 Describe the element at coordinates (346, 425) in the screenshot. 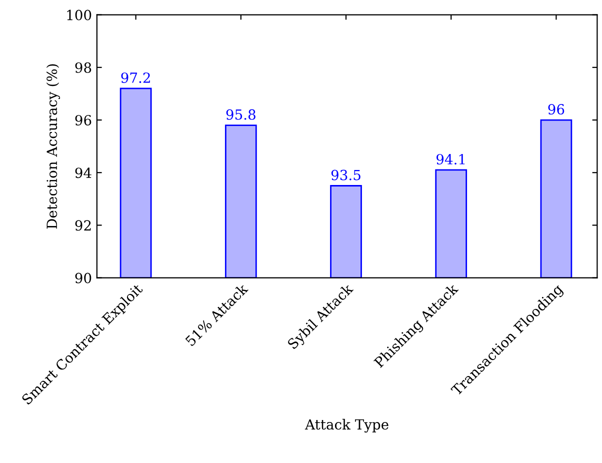

I see `x-axis-title: Attack Type` at that location.